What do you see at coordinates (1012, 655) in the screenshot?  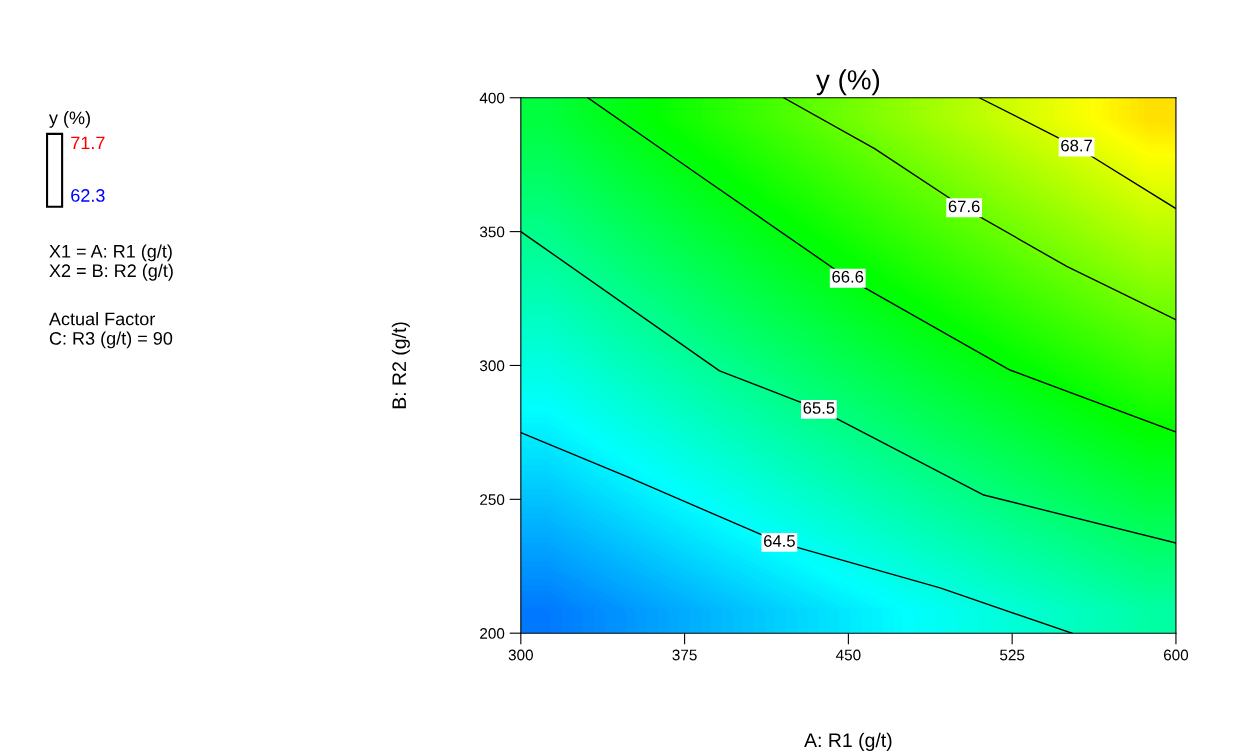 I see `x-tick-label: 525` at bounding box center [1012, 655].